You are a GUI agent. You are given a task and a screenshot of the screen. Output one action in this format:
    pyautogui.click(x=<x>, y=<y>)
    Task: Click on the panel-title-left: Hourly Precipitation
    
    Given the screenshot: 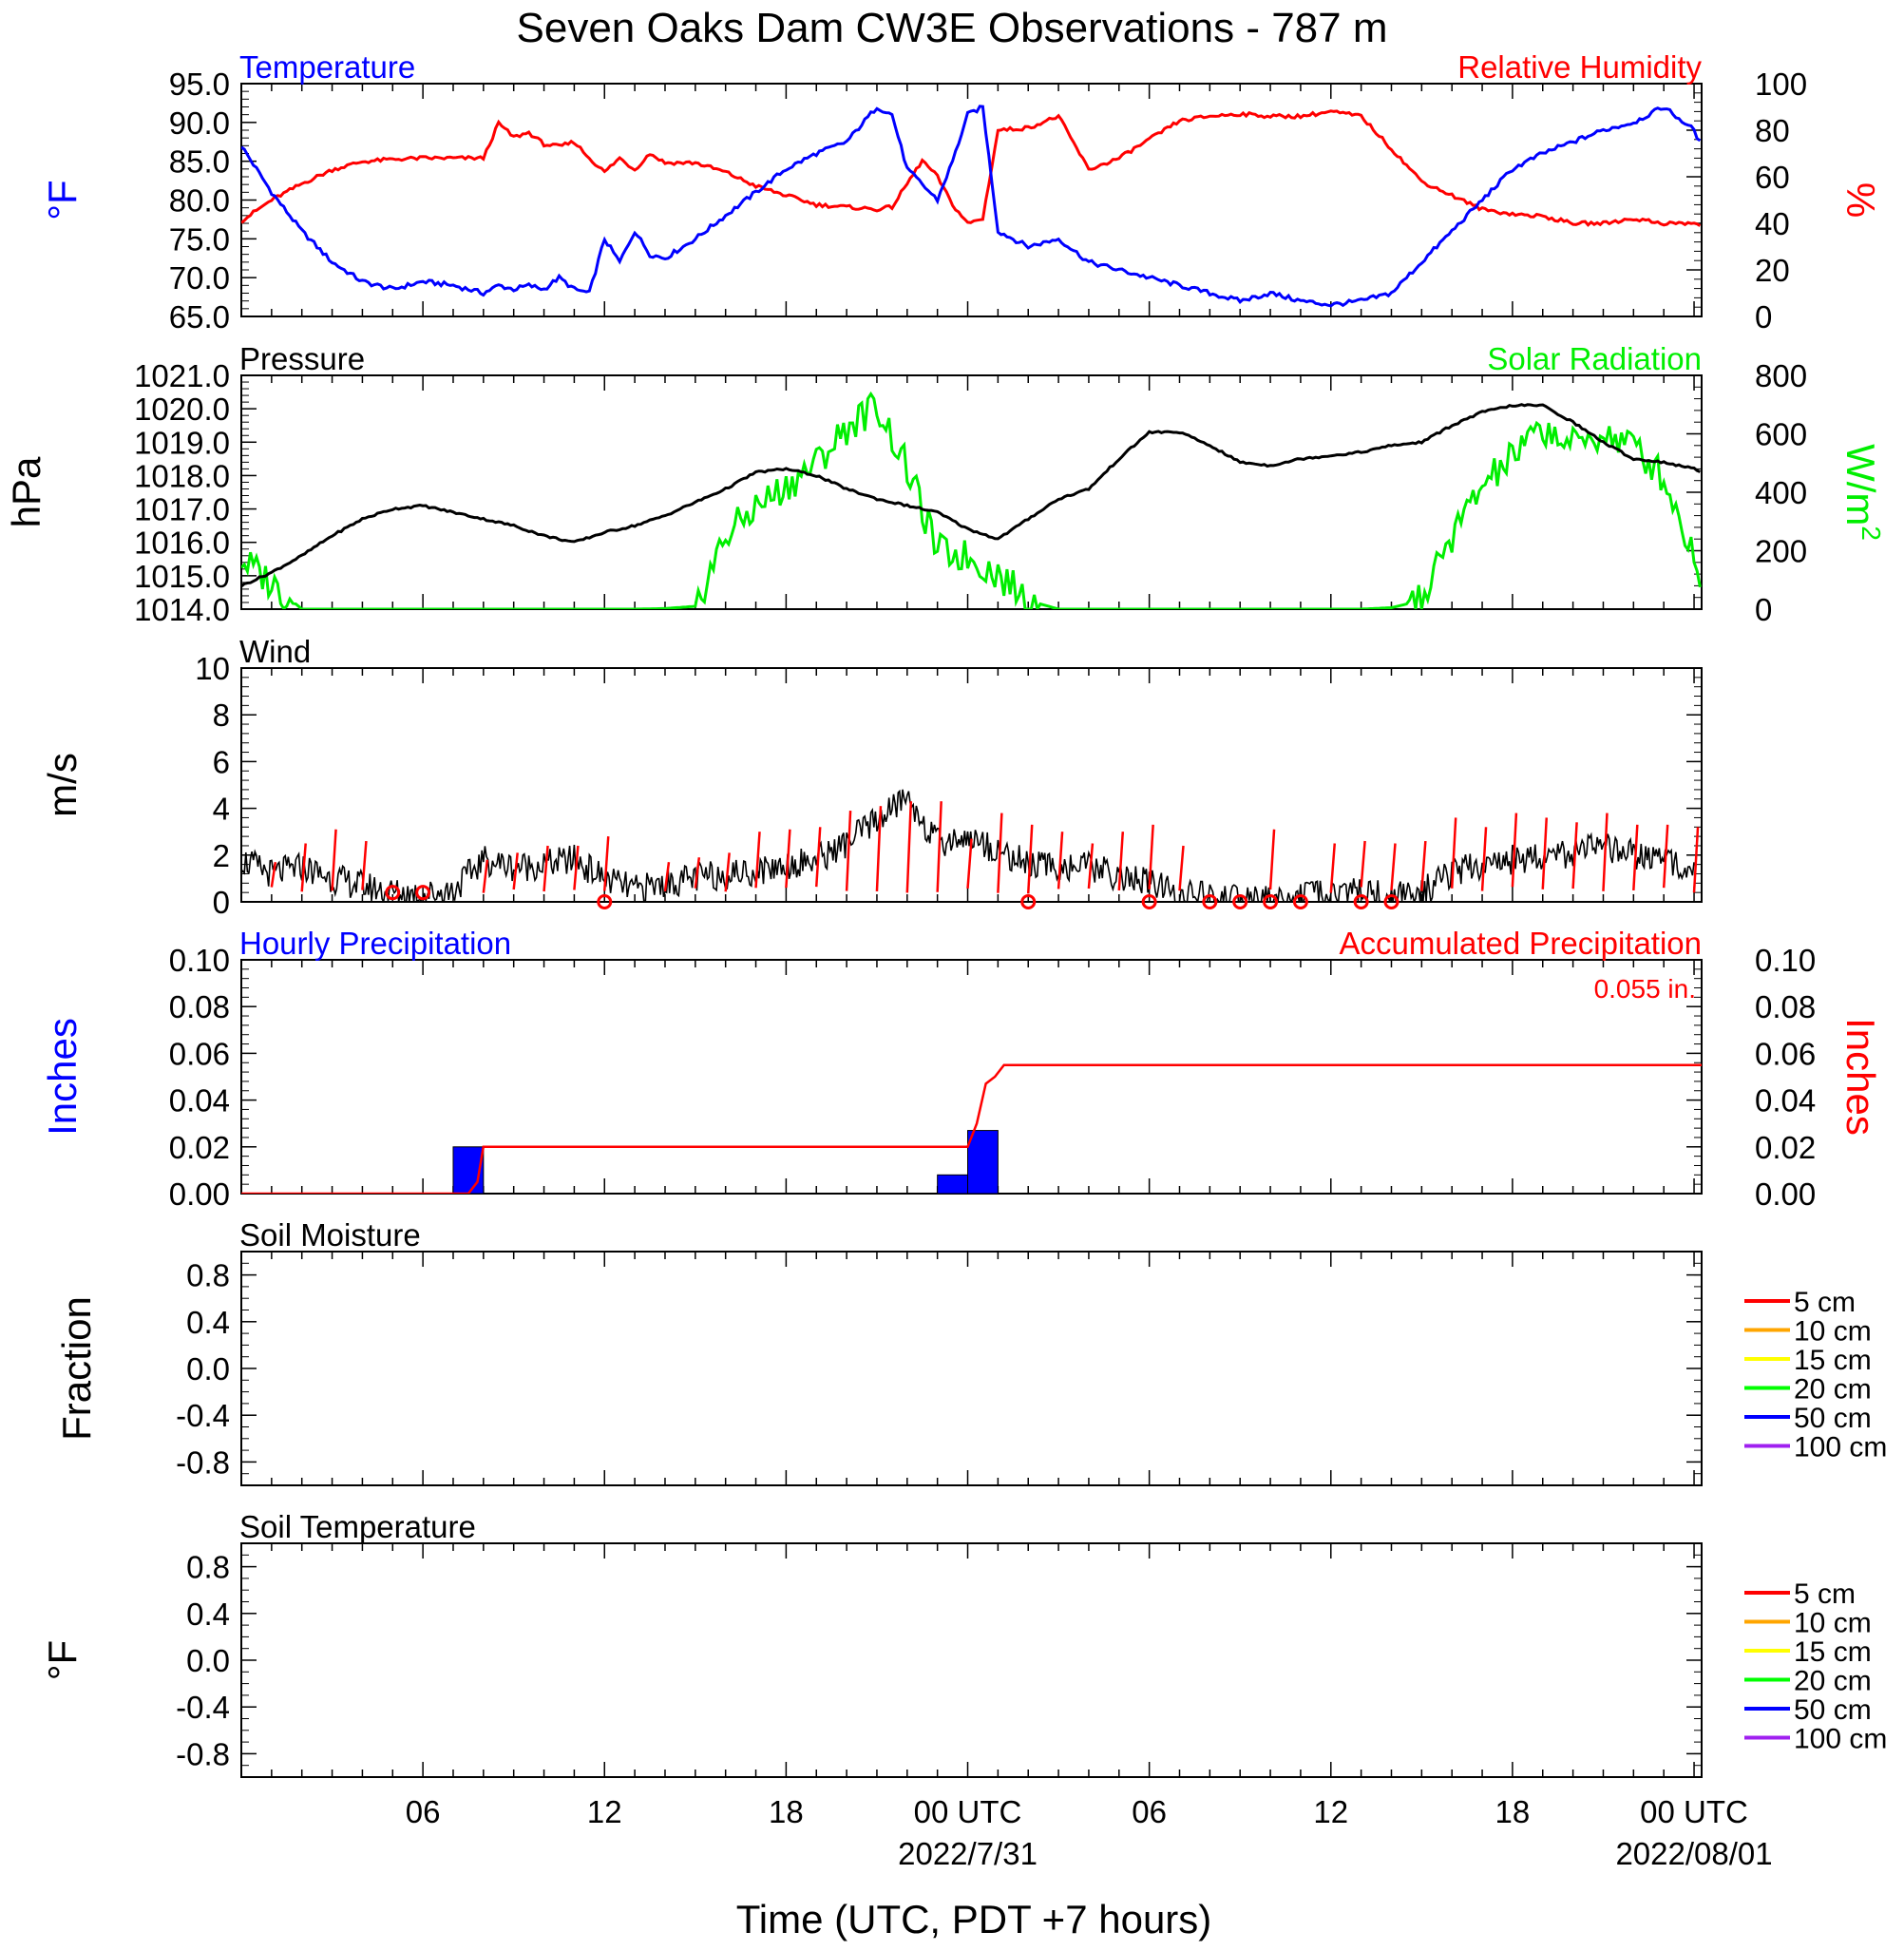 What is the action you would take?
    pyautogui.click(x=375, y=943)
    